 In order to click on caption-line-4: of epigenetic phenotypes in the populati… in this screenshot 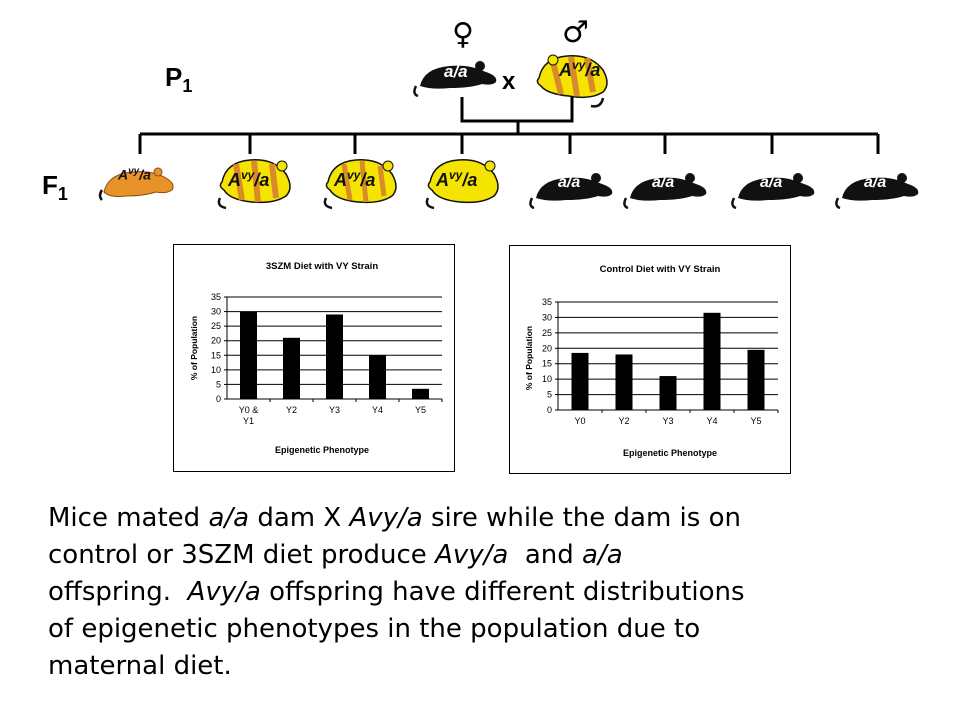, I will do `click(374, 629)`.